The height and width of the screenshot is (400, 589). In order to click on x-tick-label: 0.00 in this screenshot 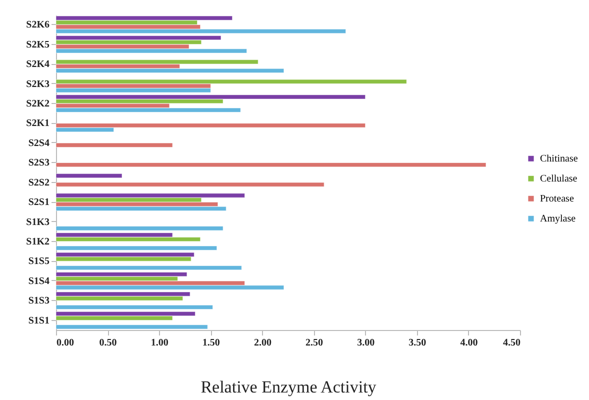, I will do `click(65, 343)`.